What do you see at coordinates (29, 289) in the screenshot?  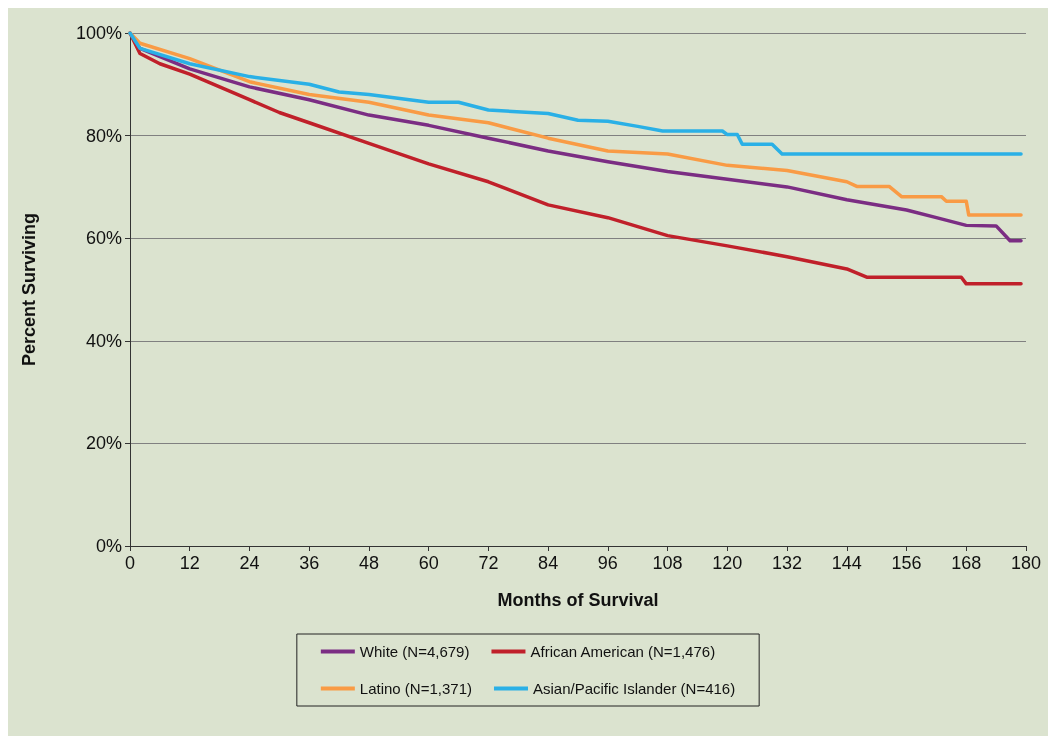 I see `y-axis-title: Percent Surviving` at bounding box center [29, 289].